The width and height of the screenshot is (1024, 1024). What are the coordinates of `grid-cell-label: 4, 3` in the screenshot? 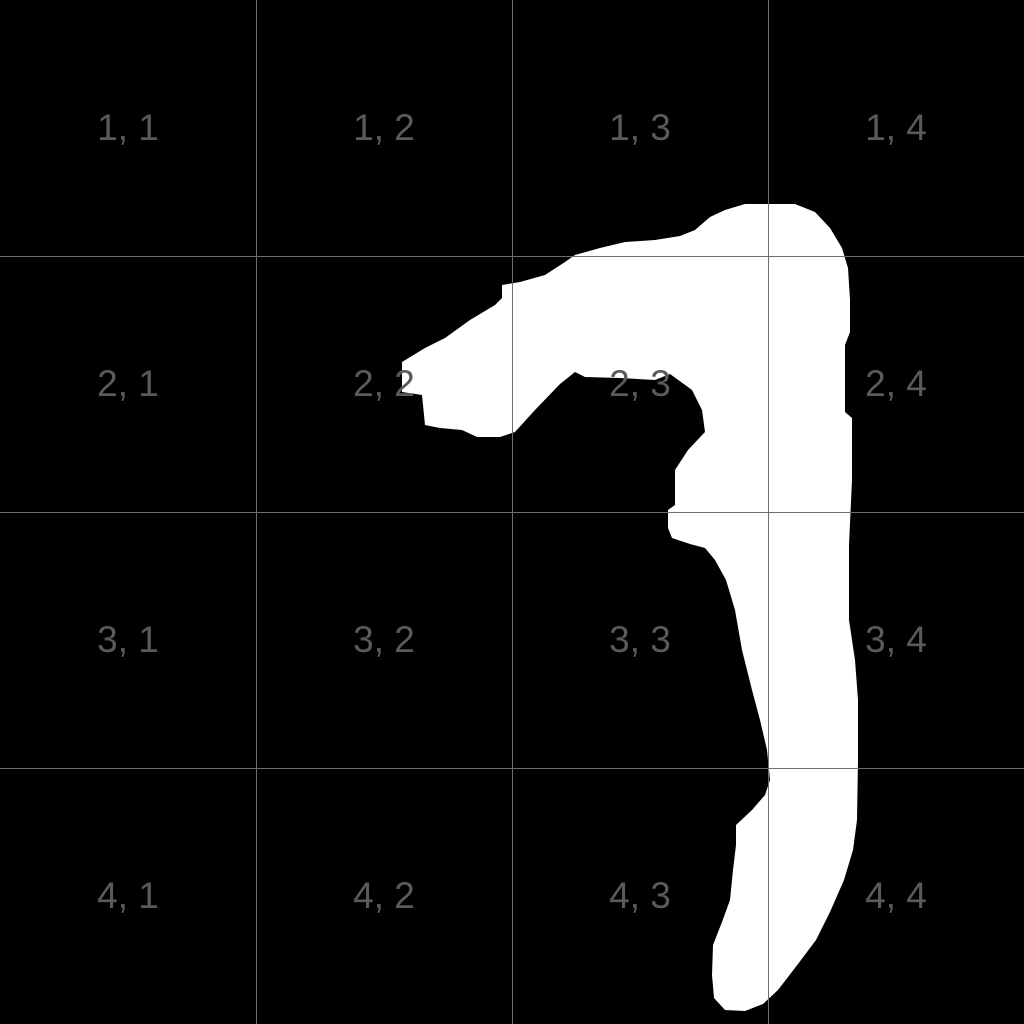 It's located at (640, 895).